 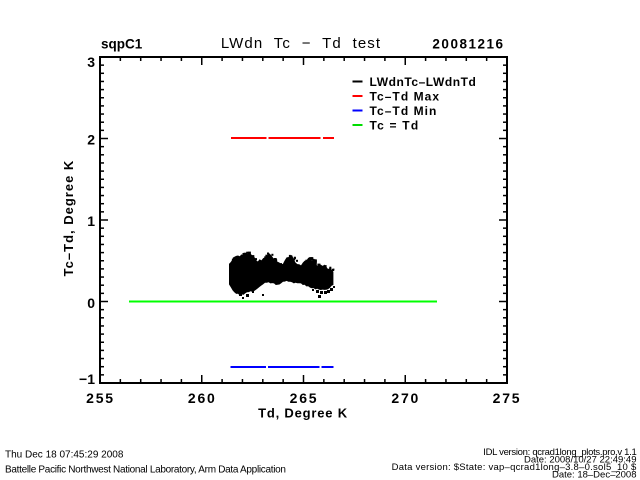 What do you see at coordinates (87, 379) in the screenshot?
I see `svg-text: −1` at bounding box center [87, 379].